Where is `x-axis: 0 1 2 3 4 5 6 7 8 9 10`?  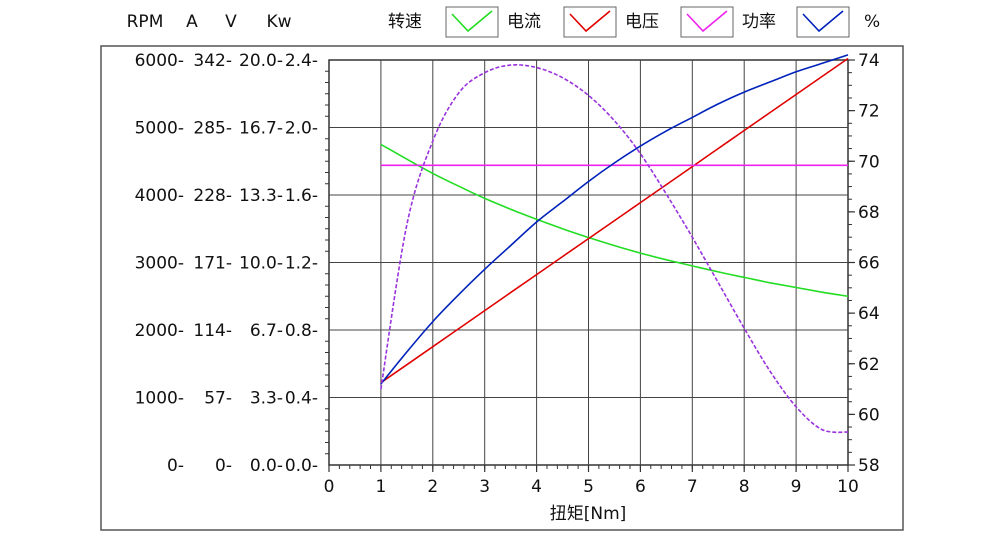 x-axis: 0 1 2 3 4 5 6 7 8 9 10 is located at coordinates (591, 481).